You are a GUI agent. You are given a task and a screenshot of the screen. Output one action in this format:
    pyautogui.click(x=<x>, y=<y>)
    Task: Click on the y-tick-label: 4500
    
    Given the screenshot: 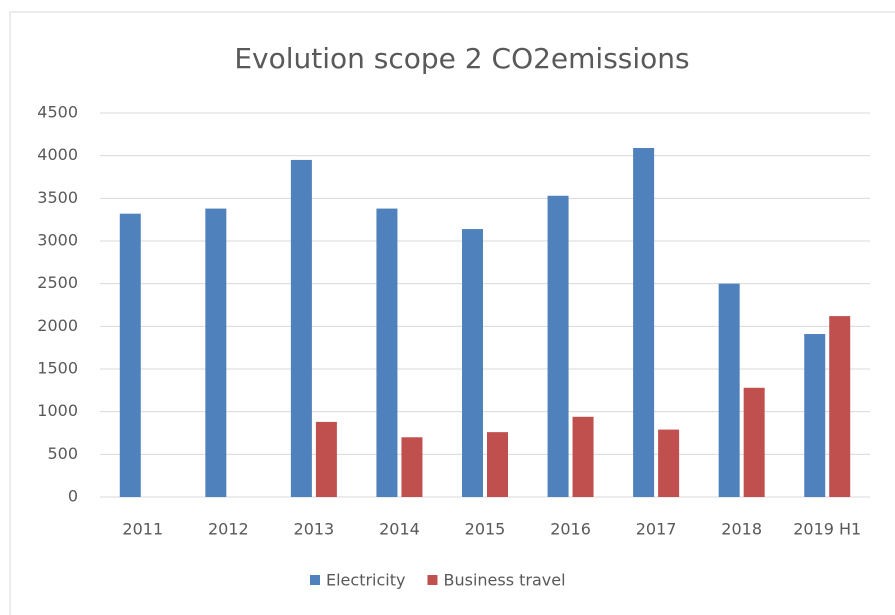 What is the action you would take?
    pyautogui.click(x=57, y=112)
    